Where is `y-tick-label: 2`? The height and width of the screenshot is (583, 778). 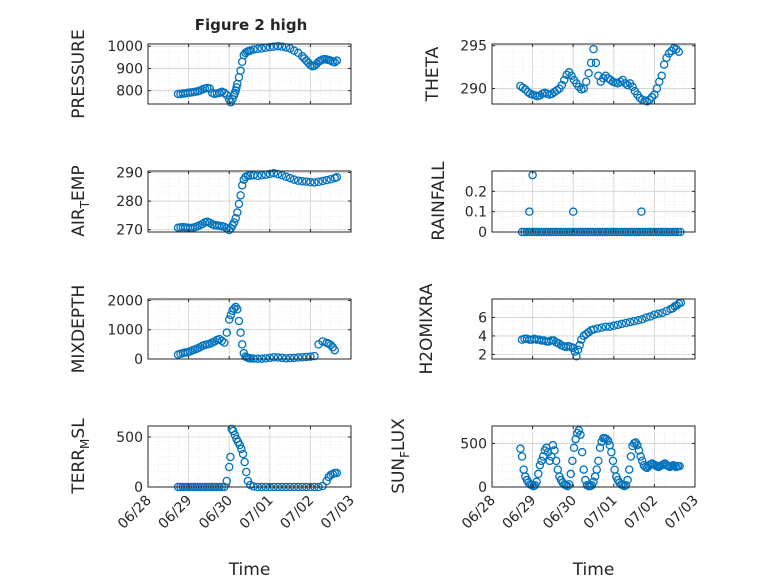 y-tick-label: 2 is located at coordinates (482, 355).